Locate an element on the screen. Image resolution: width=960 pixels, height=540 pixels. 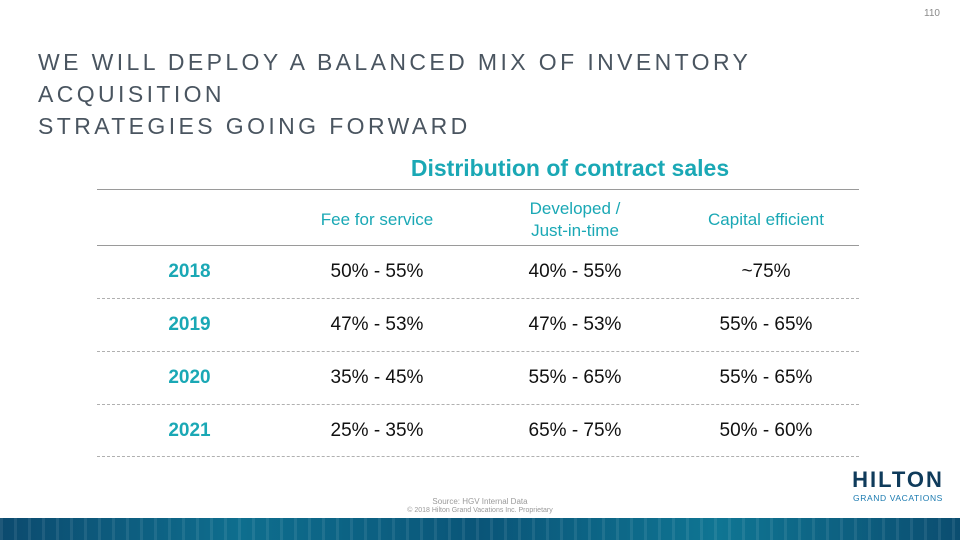
column-header-fee-for-service: Fee for service is located at coordinates (377, 219).